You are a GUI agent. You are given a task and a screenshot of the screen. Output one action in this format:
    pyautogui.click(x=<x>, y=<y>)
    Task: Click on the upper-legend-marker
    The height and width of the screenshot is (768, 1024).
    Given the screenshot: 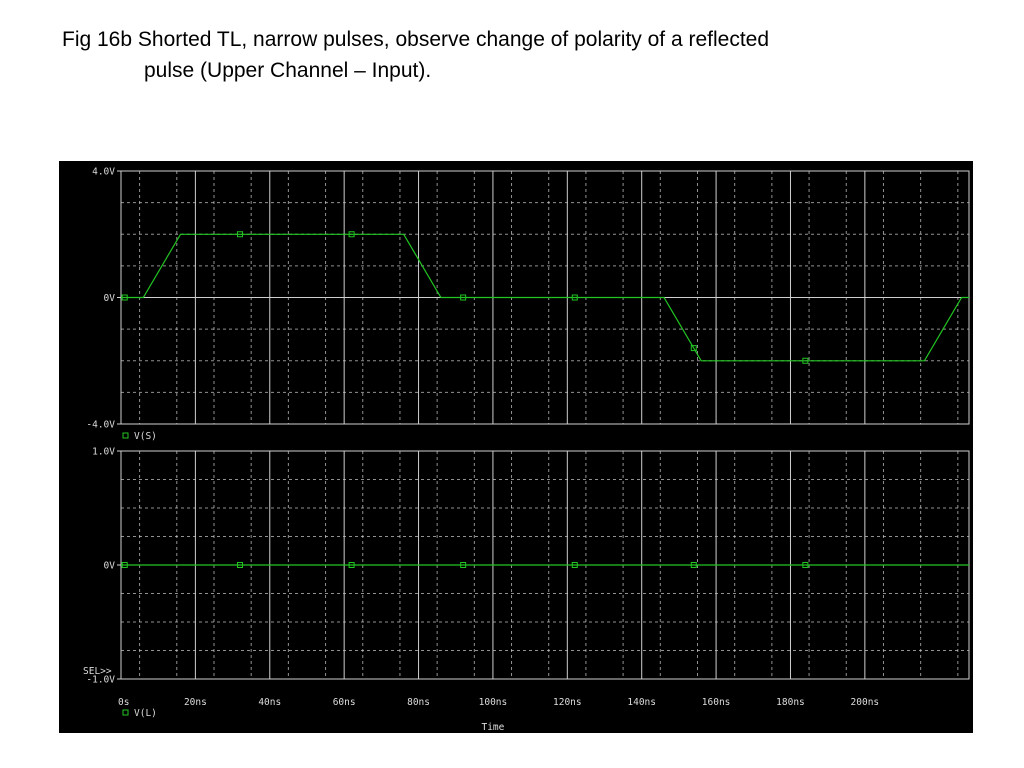 What is the action you would take?
    pyautogui.click(x=125, y=435)
    